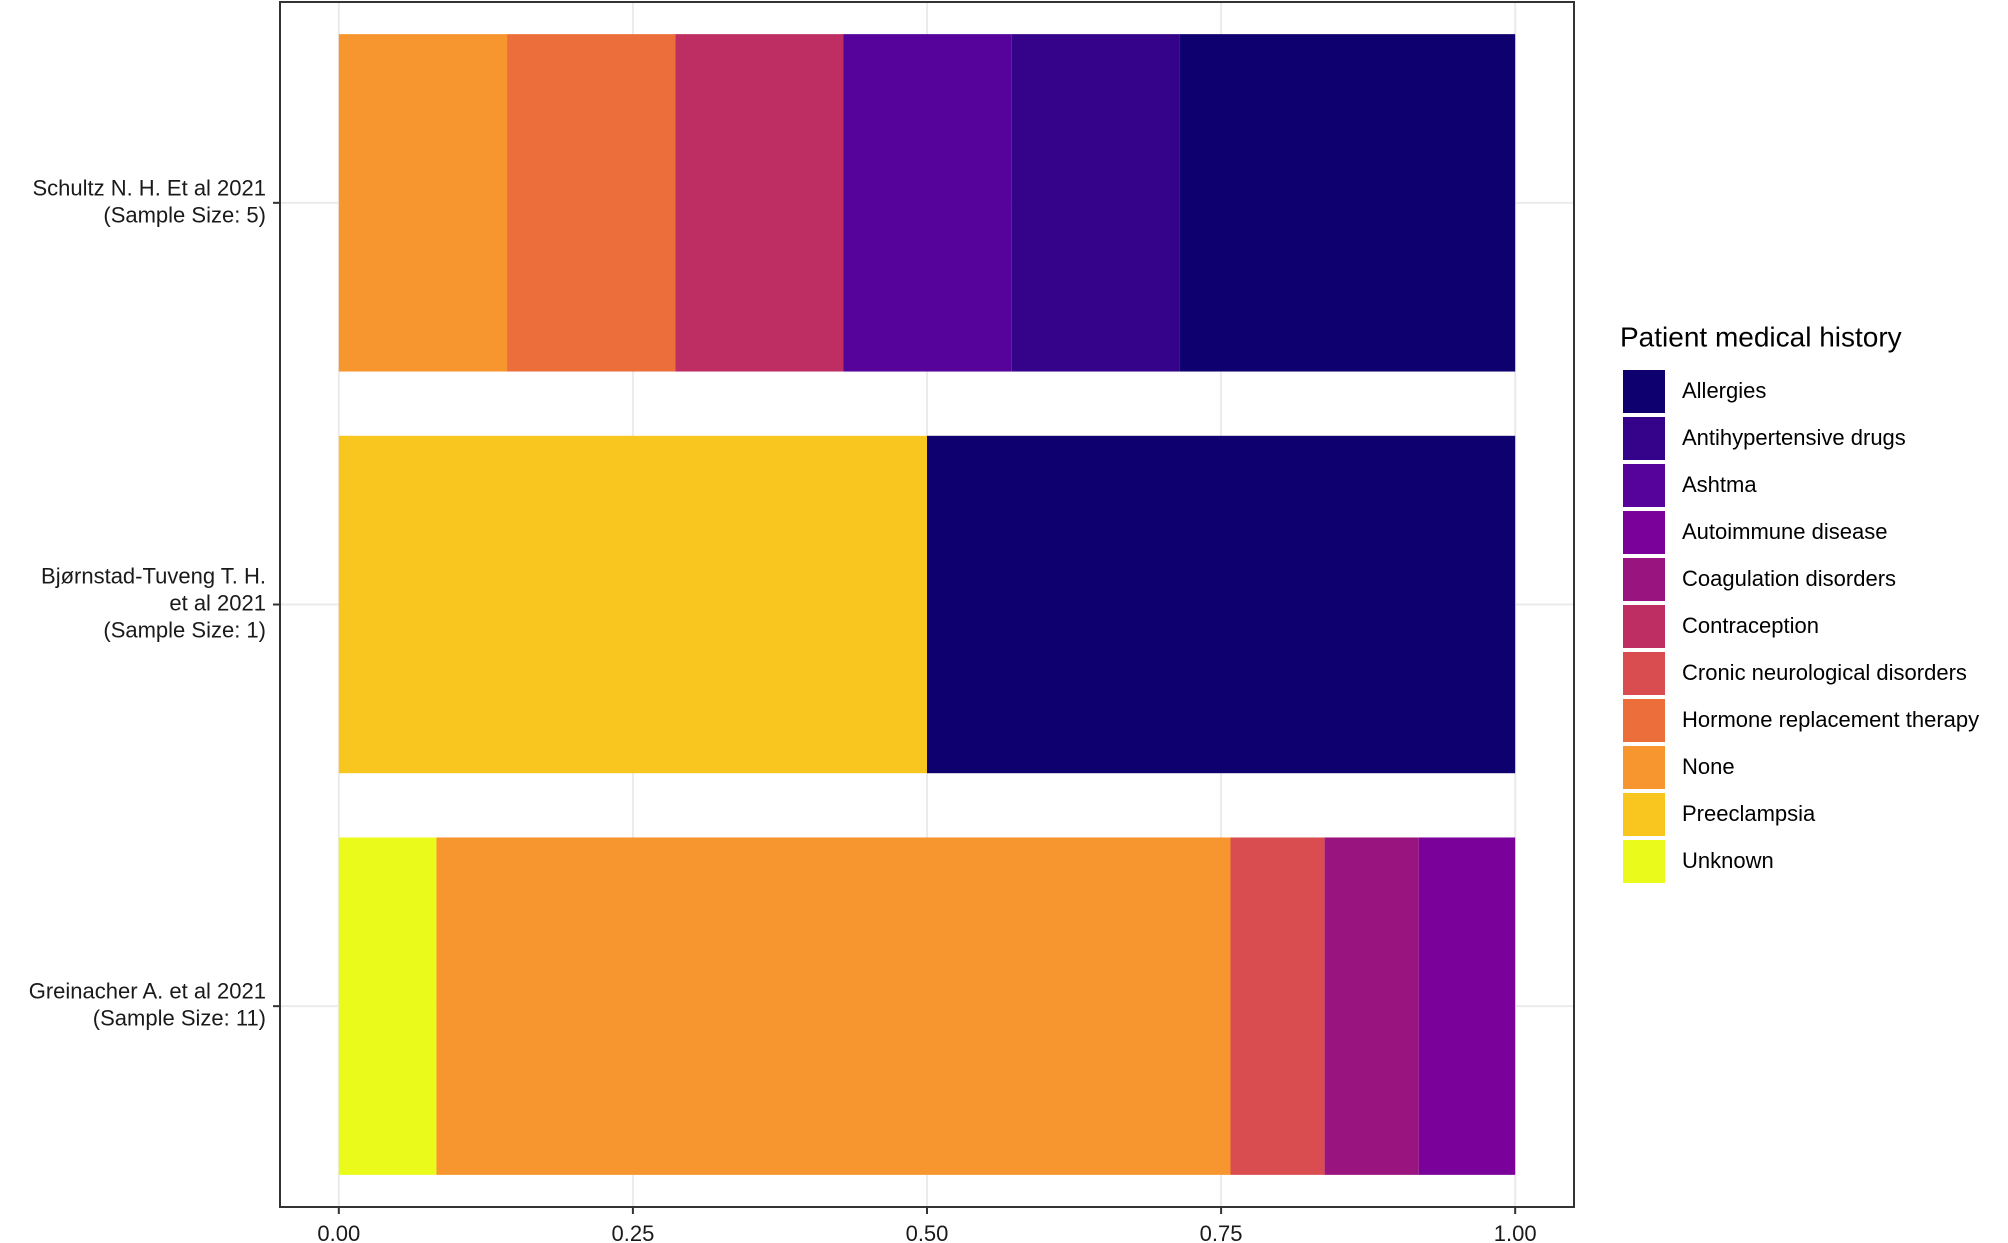 Image resolution: width=2008 pixels, height=1243 pixels. I want to click on legend-label: Cronic neurological disorders, so click(1824, 672).